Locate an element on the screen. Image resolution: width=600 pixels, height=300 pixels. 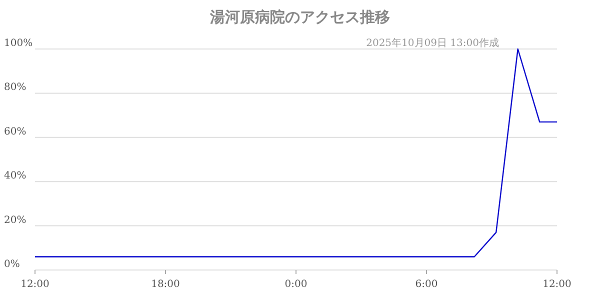
y-tick-label: 100% is located at coordinates (18, 43).